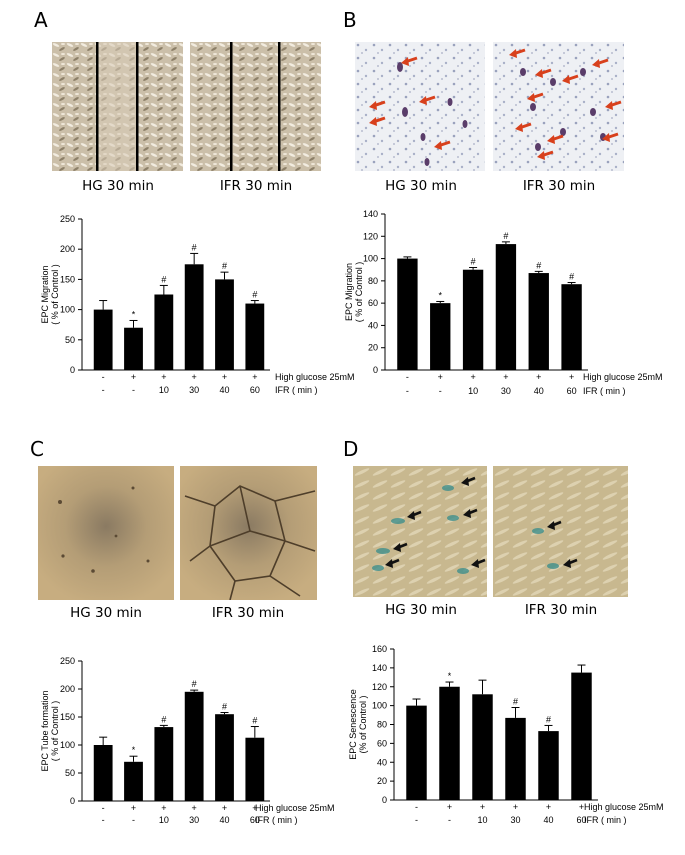 The image size is (685, 855). Describe the element at coordinates (539, 391) in the screenshot. I see `row2-label-b: 40` at that location.